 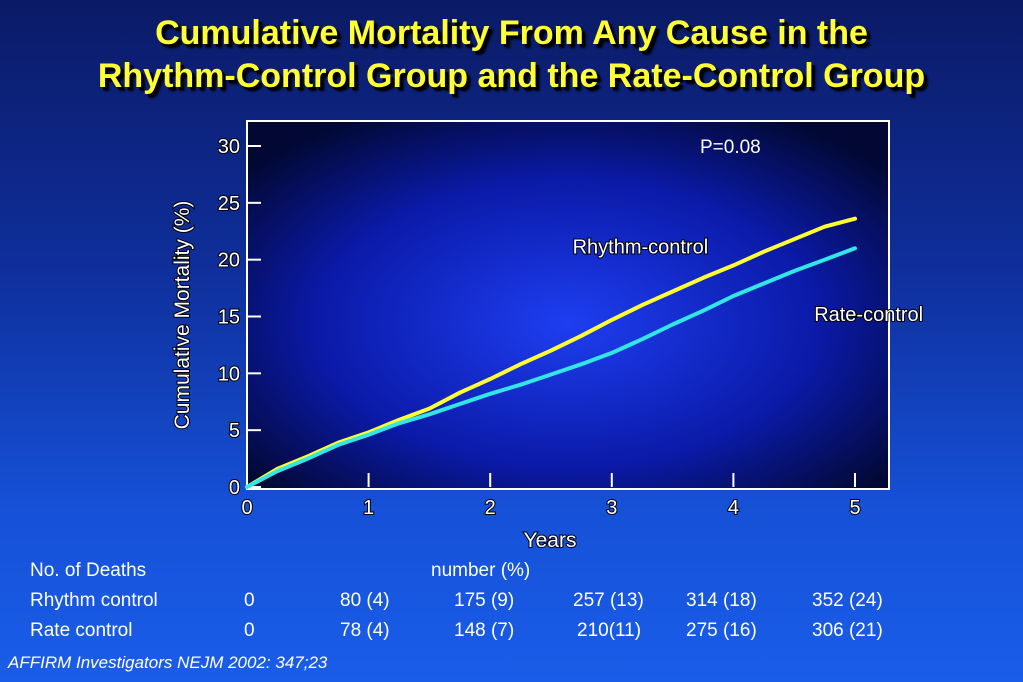 What do you see at coordinates (229, 204) in the screenshot?
I see `y-tick-label: 25` at bounding box center [229, 204].